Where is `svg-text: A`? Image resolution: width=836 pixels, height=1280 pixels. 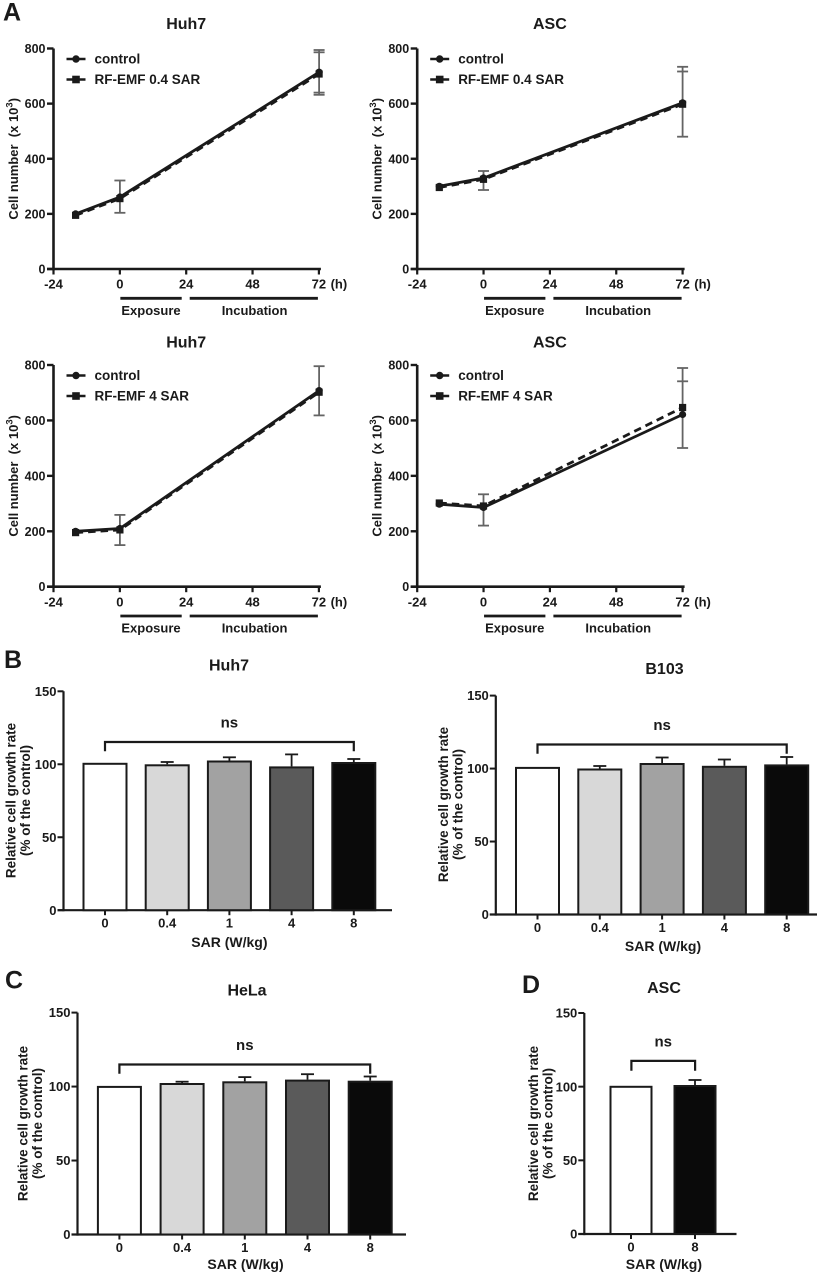
svg-text: A is located at coordinates (12, 13).